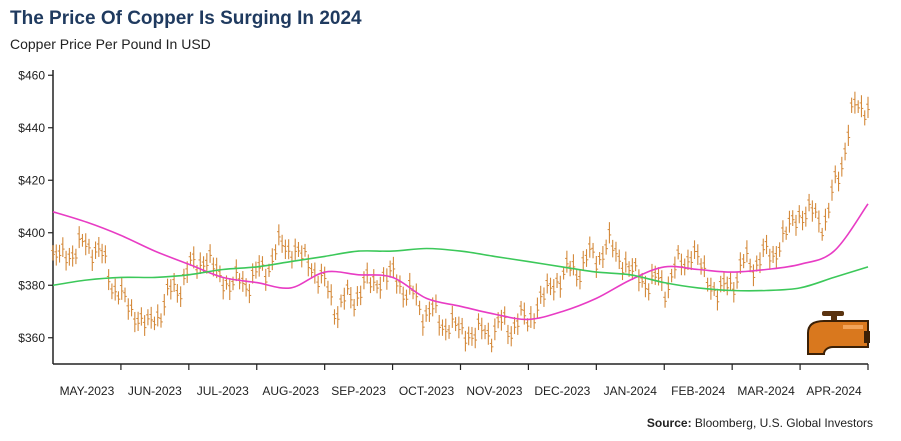 The width and height of the screenshot is (901, 441). I want to click on x-tick-label: FEB-2024, so click(698, 391).